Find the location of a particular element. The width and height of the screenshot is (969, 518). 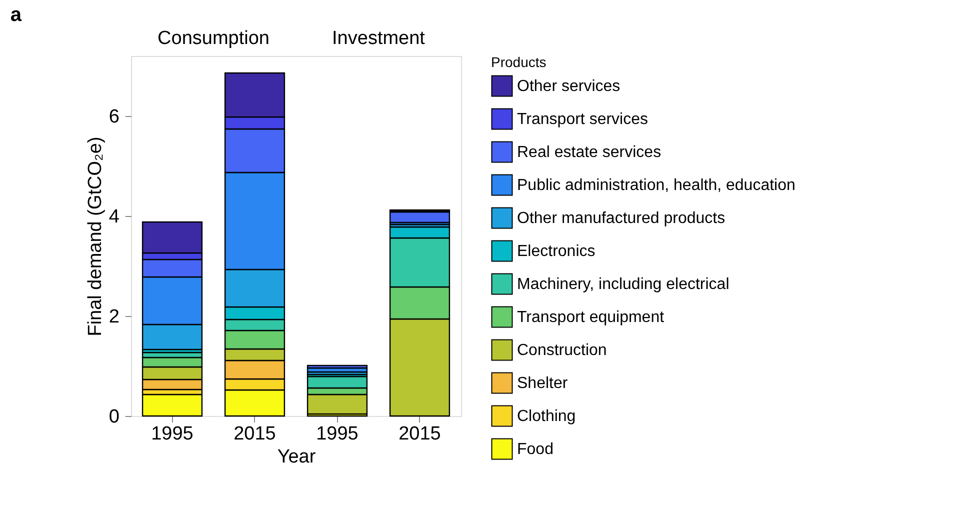

x-axis-title: Year is located at coordinates (296, 457).